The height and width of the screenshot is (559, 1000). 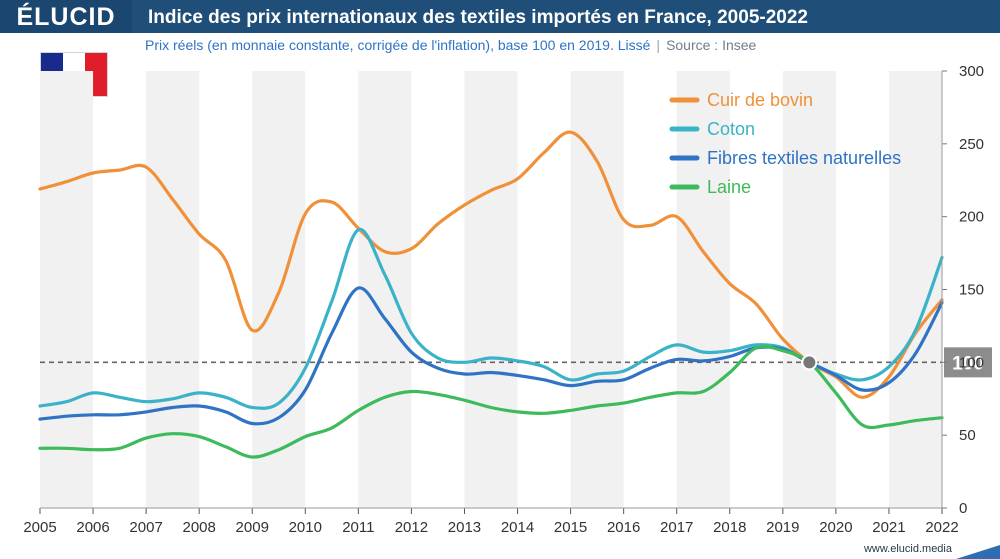 I want to click on y-axis-ticks: 0 50 100 150 200 250 300, so click(x=962, y=290).